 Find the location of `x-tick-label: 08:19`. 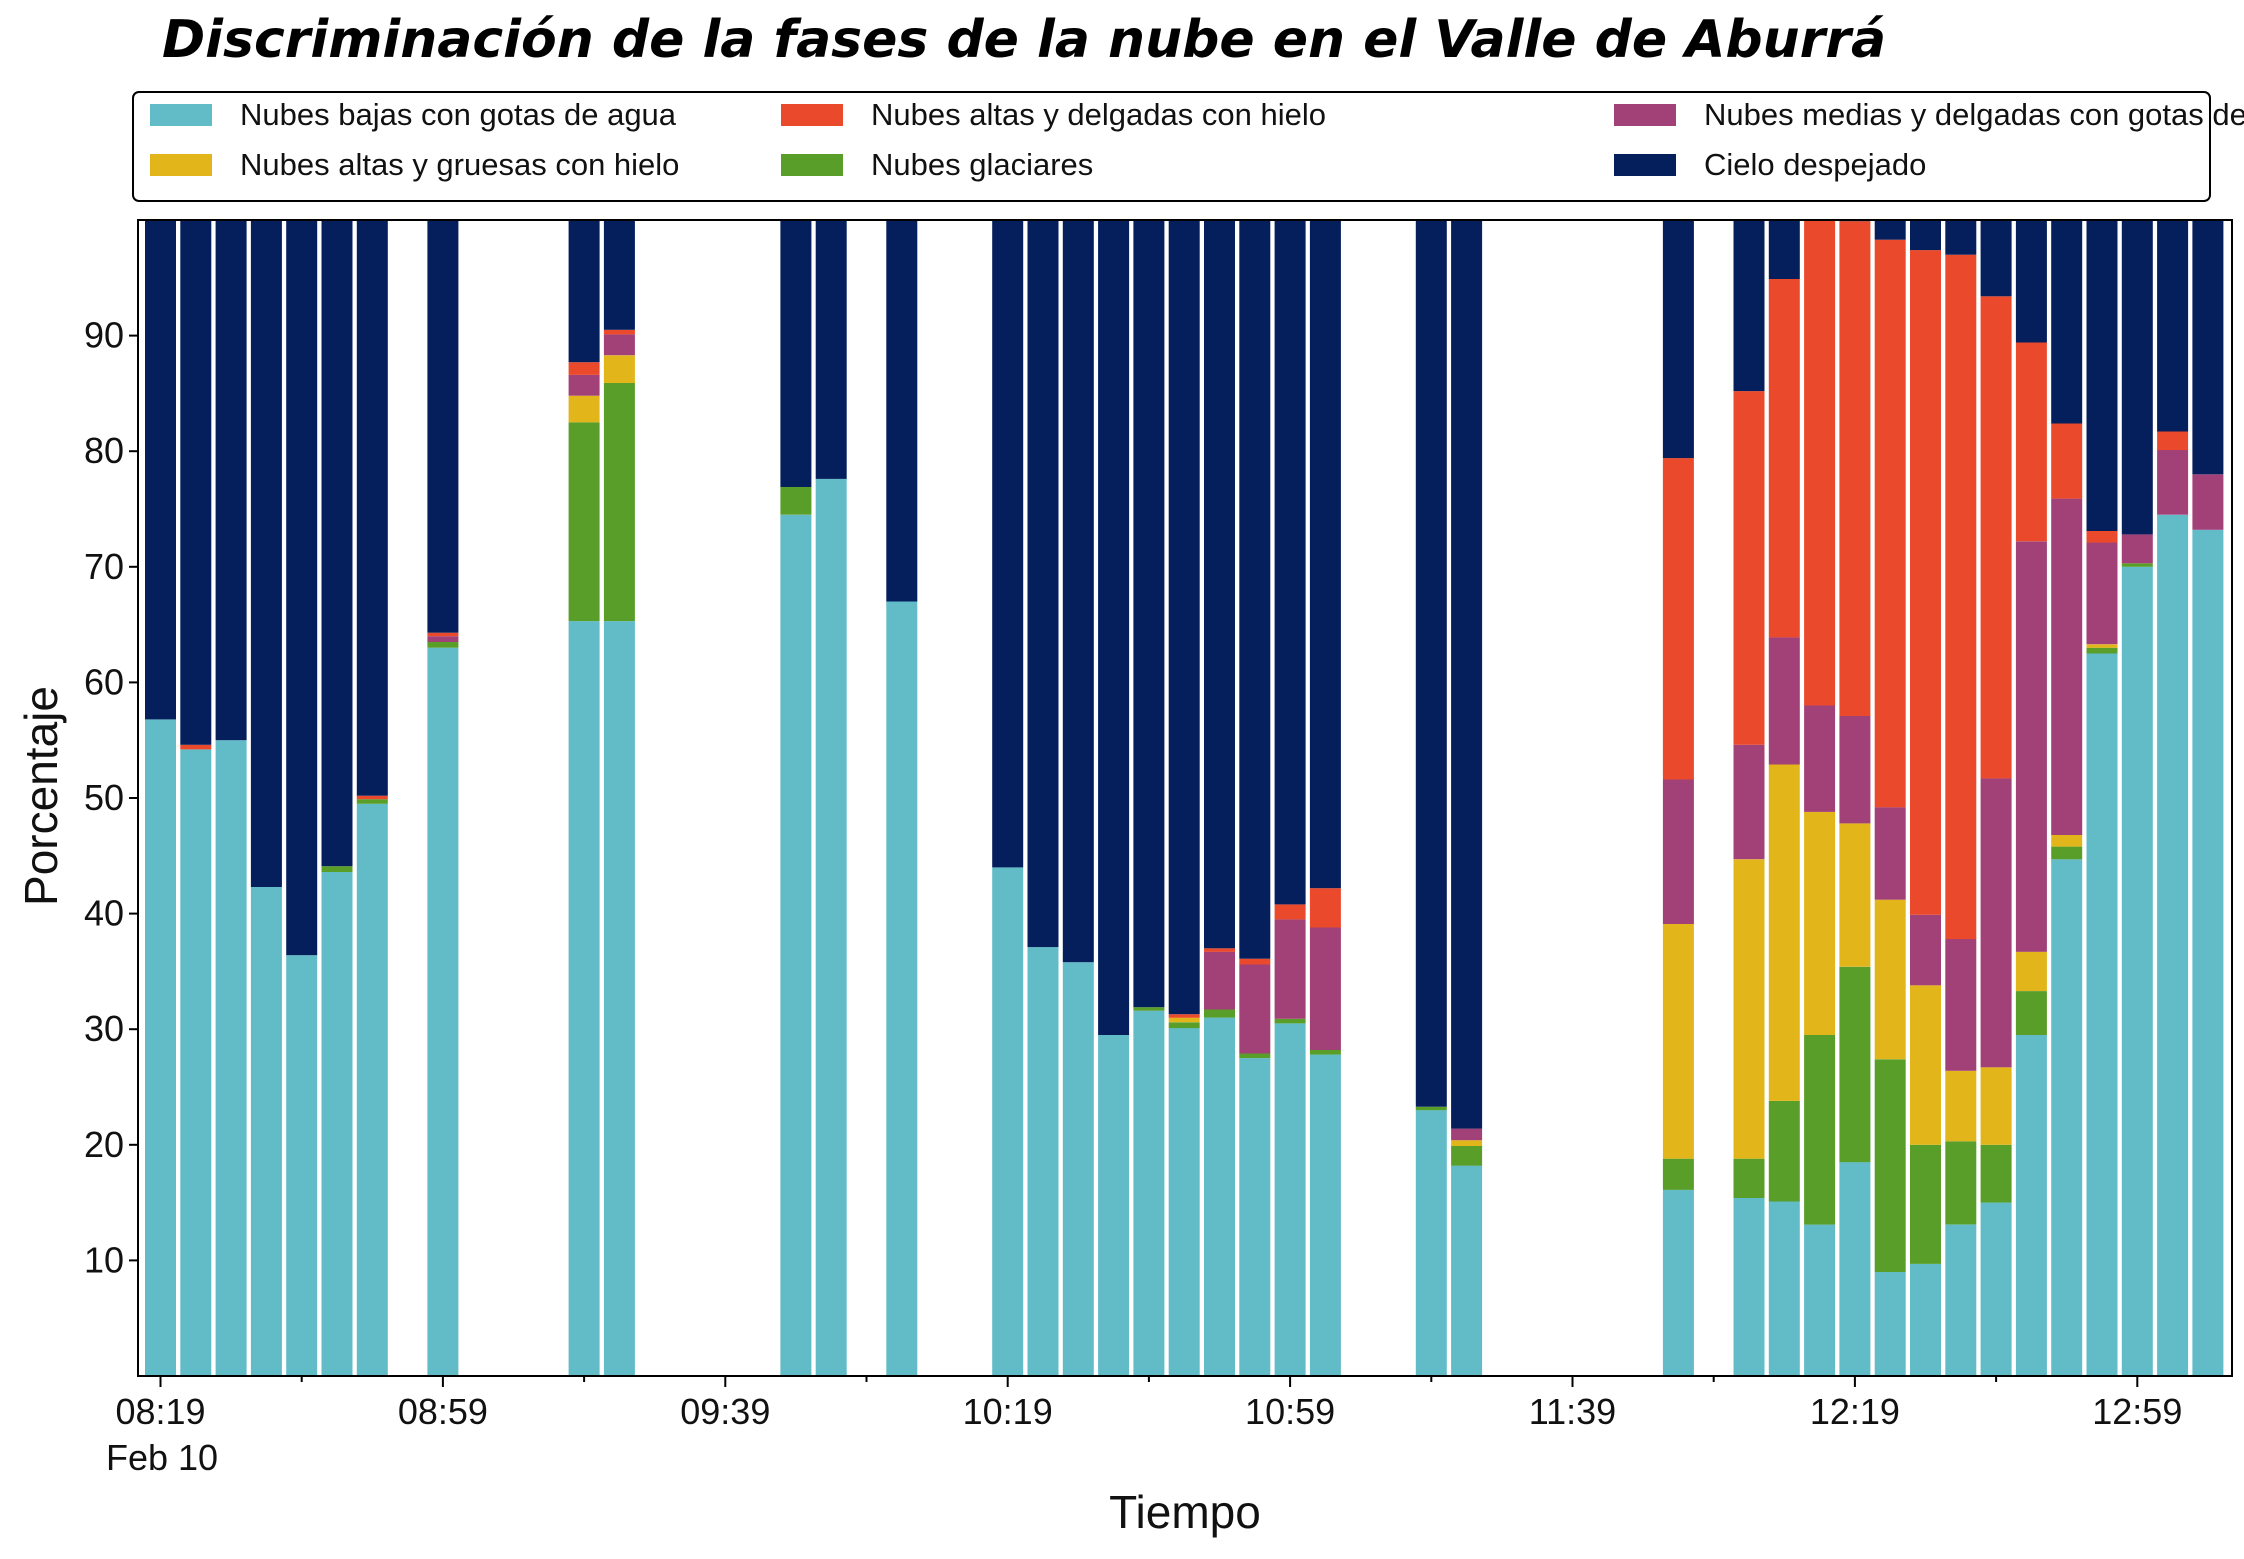

x-tick-label: 08:19 is located at coordinates (160, 1411).